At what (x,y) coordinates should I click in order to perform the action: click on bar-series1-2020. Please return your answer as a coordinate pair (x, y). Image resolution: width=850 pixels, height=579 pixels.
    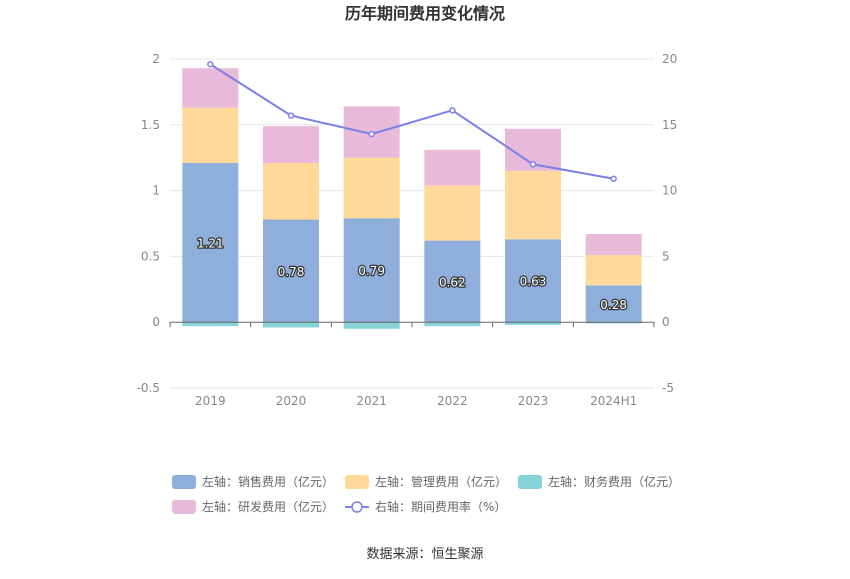
    Looking at the image, I should click on (291, 191).